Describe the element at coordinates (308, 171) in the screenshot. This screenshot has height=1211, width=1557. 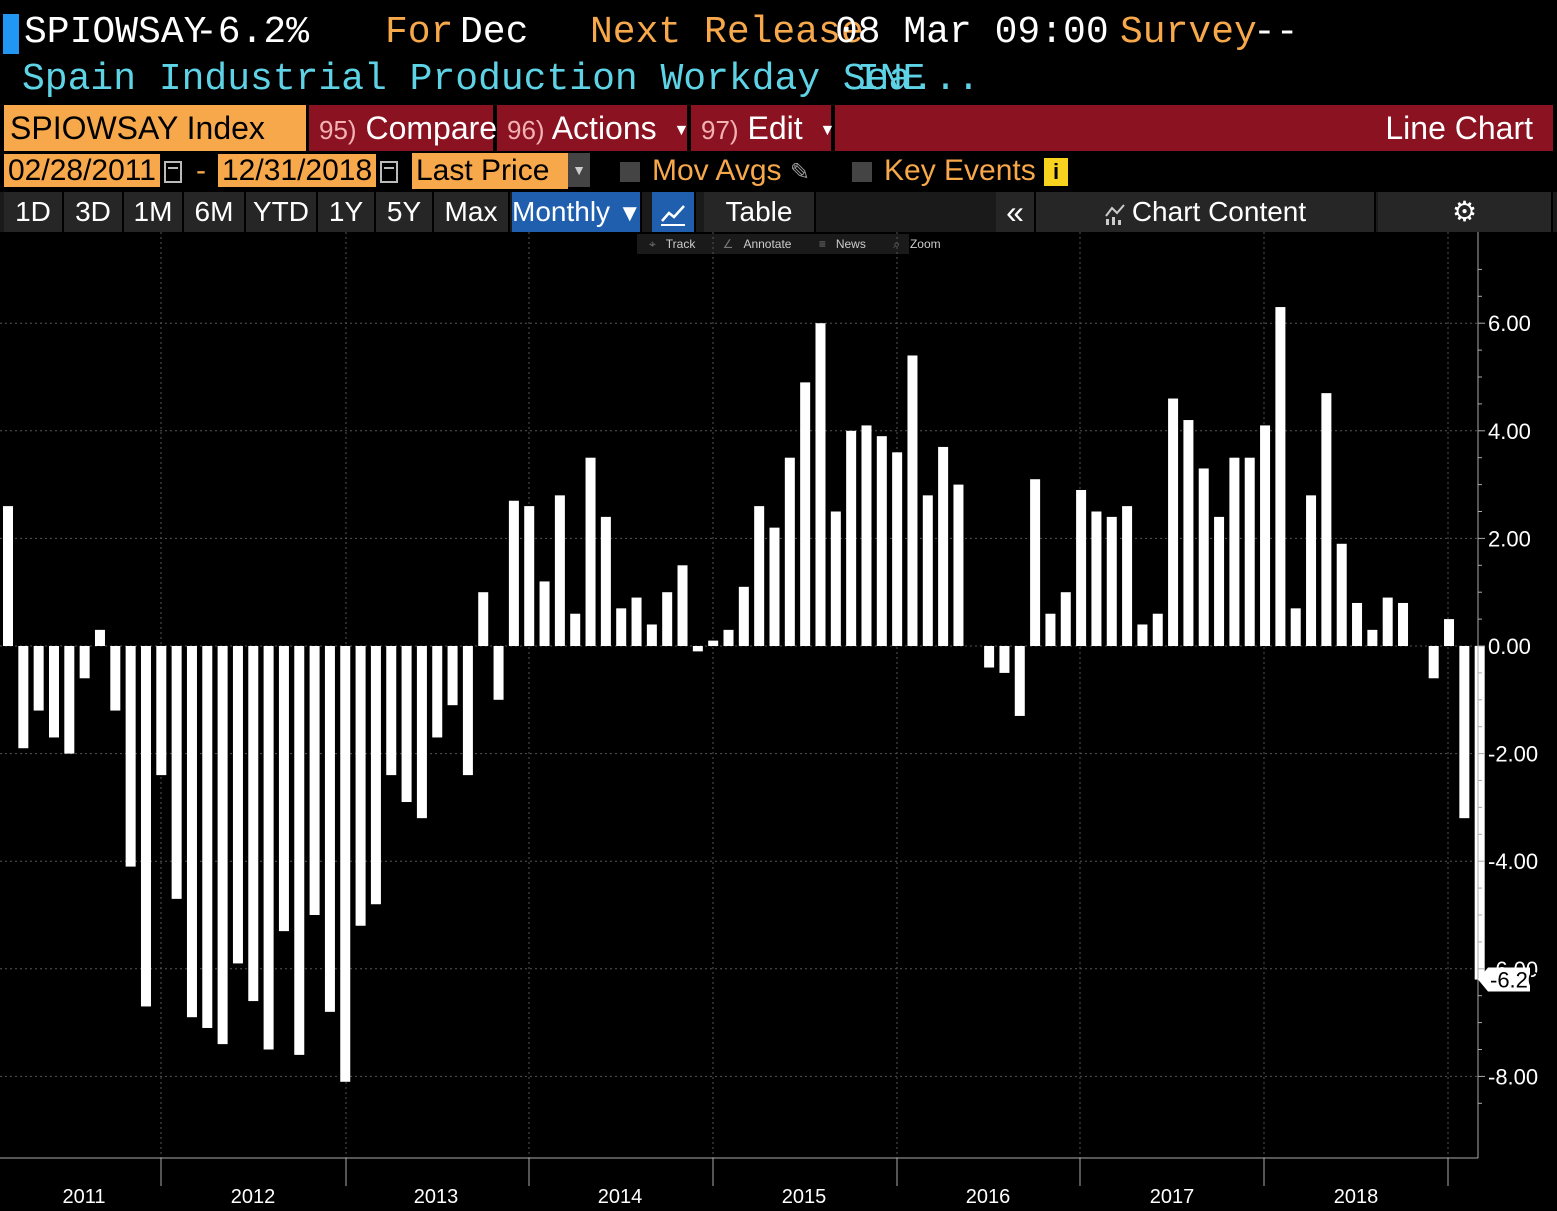
I see `end-date-field: 12/31/2018` at that location.